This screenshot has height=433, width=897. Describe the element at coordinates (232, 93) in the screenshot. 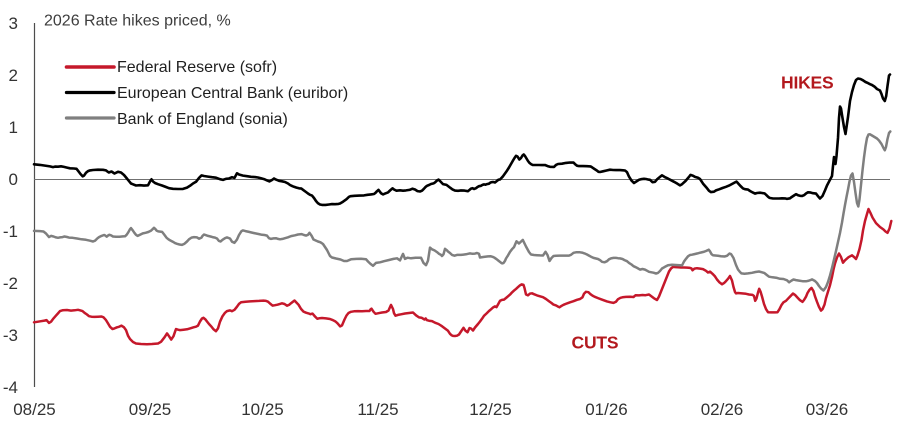

I see `svg-text:European Central Bank (euribor: European Central Bank (euribor)` at that location.